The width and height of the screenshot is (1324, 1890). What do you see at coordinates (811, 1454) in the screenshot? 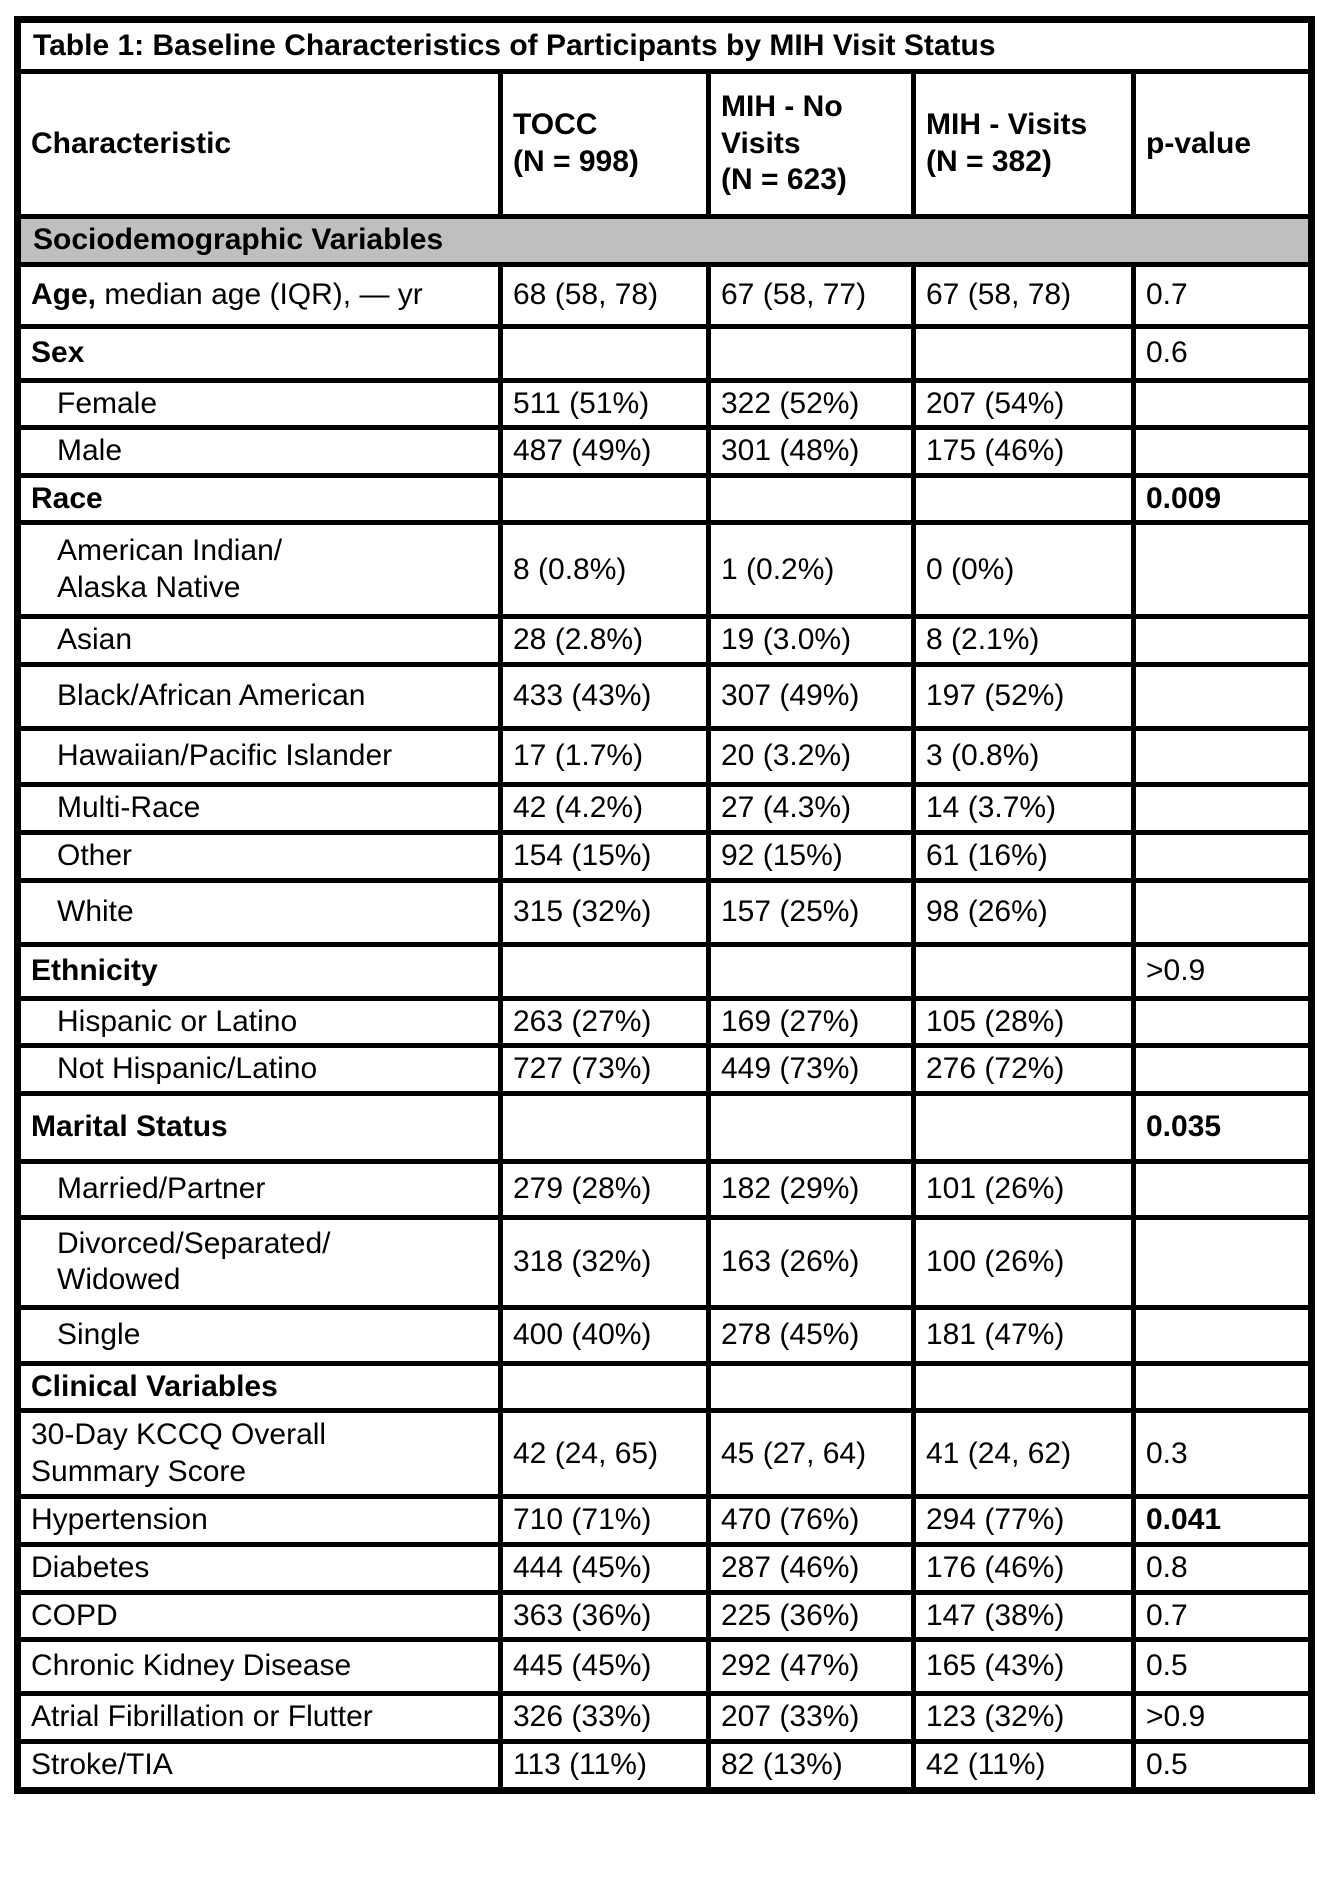
I see `value-cell-mih-no-visits: 45 (27, 64)` at bounding box center [811, 1454].